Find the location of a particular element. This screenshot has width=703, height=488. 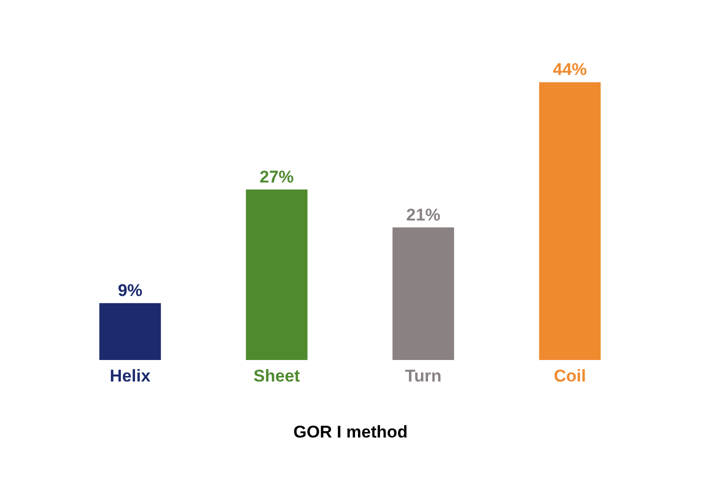

x-tick-label: Sheet is located at coordinates (277, 376).